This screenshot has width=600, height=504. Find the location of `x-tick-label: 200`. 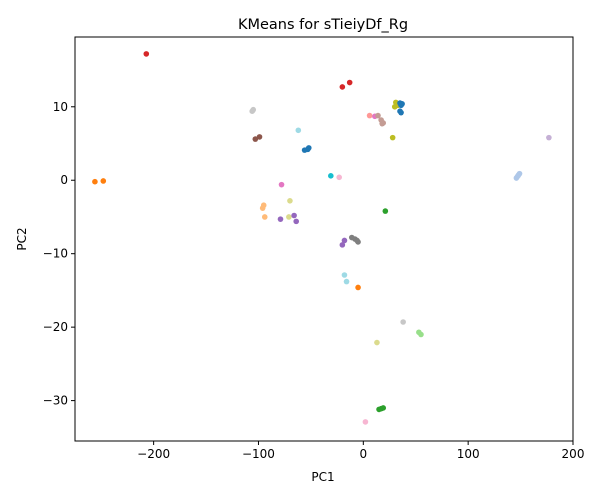

x-tick-label: 200 is located at coordinates (573, 454).